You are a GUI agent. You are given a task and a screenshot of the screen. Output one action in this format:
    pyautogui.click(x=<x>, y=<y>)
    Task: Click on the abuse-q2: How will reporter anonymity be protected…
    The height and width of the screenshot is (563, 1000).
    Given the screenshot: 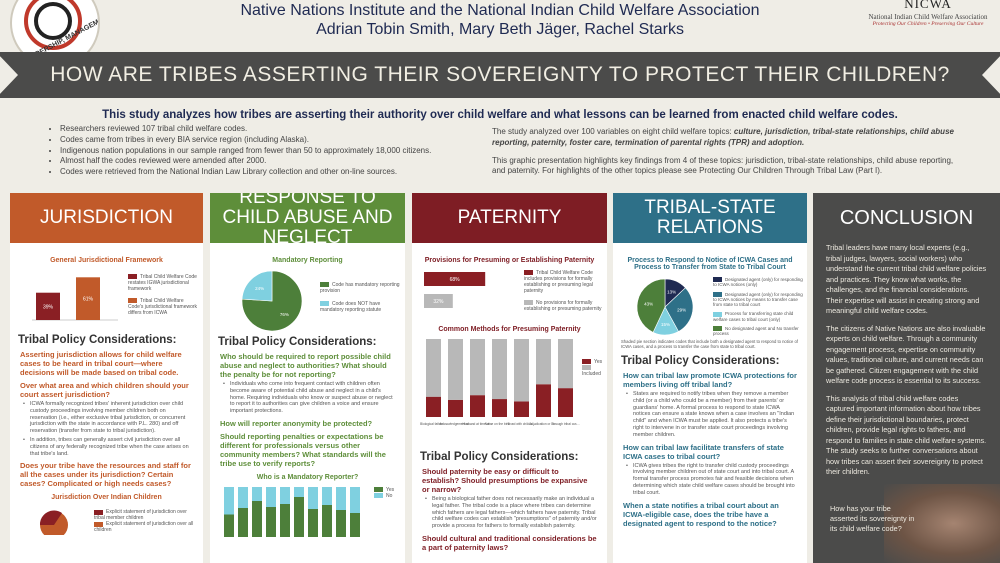 What is the action you would take?
    pyautogui.click(x=296, y=423)
    